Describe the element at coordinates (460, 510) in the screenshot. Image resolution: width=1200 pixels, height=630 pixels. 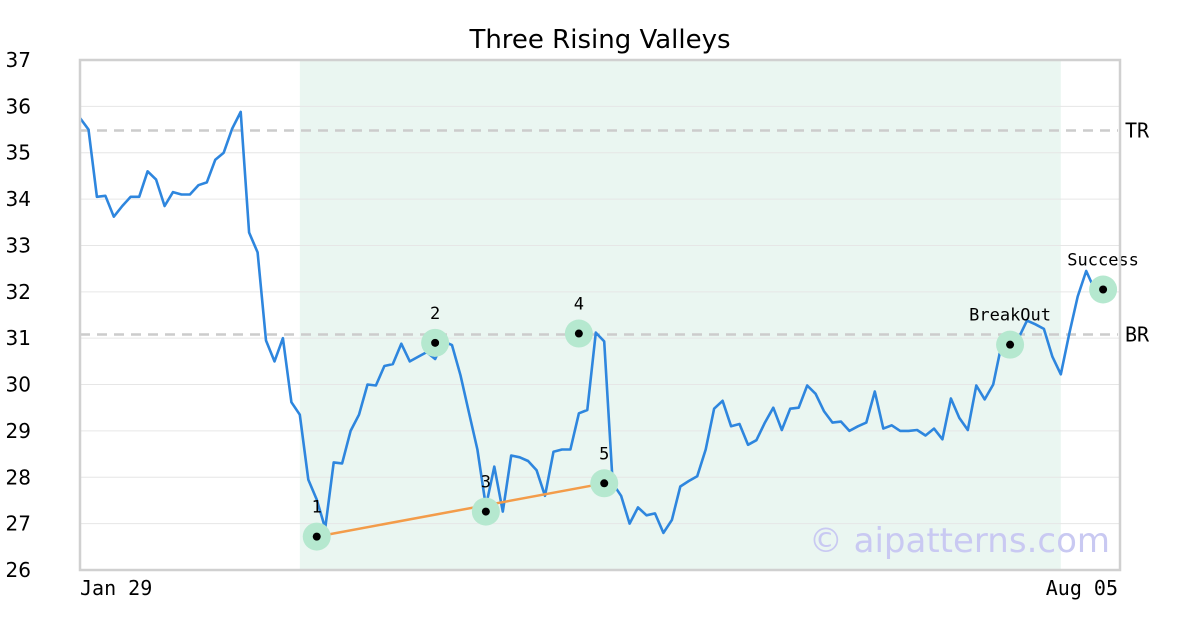
I see `valley-trendline` at that location.